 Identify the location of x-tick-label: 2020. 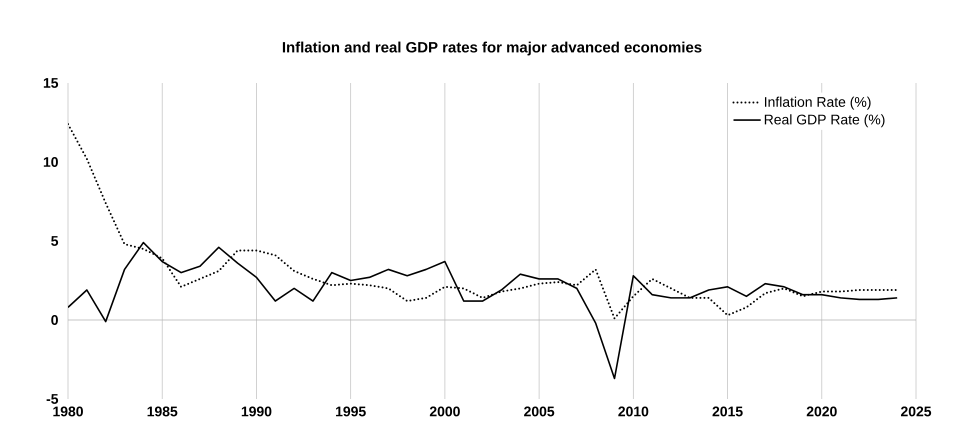
(821, 411).